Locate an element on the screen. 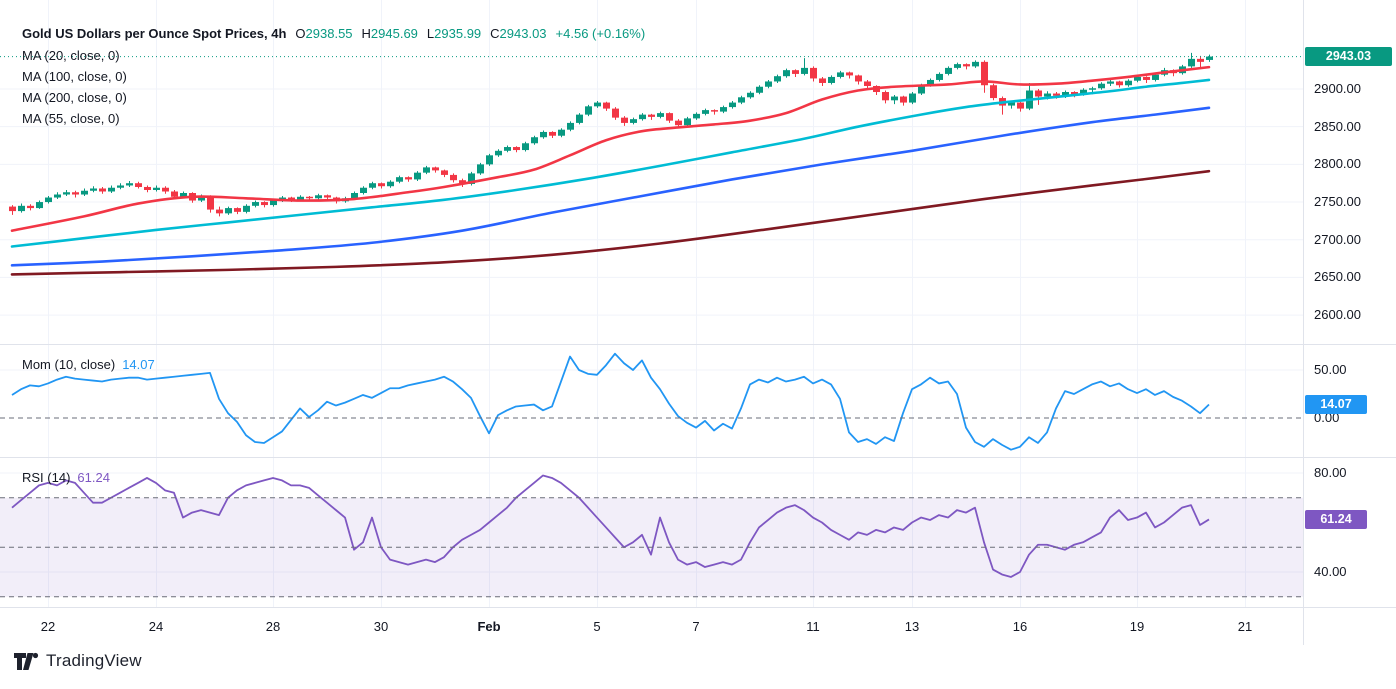 The height and width of the screenshot is (689, 1396). legend-ma200: MA (200, close, 0) is located at coordinates (74, 97).